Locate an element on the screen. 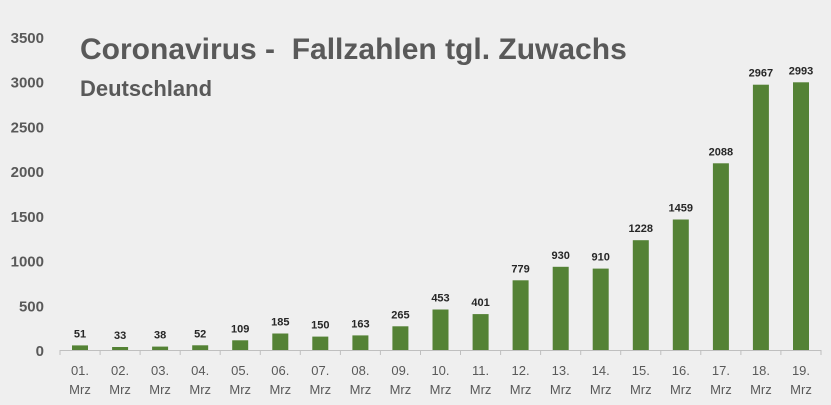 The height and width of the screenshot is (405, 831). data-label: 1228 is located at coordinates (641, 229).